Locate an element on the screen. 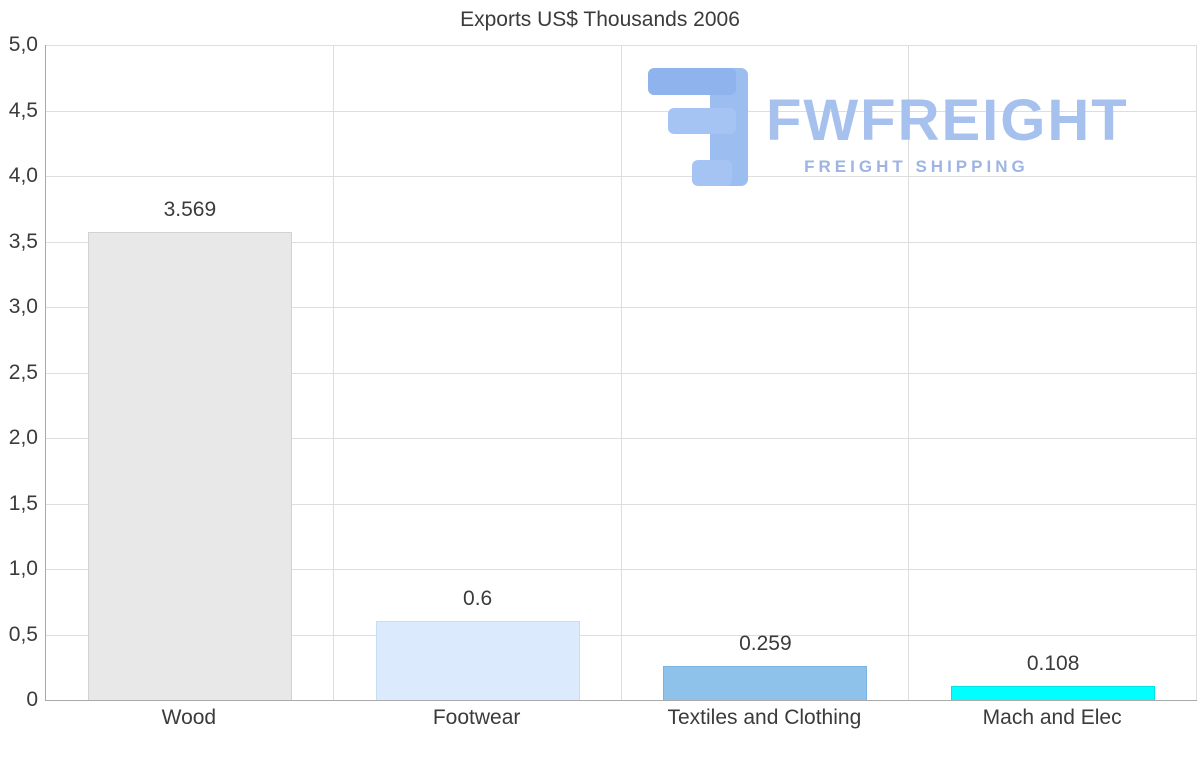  bar-value-label: 3.569 is located at coordinates (190, 210).